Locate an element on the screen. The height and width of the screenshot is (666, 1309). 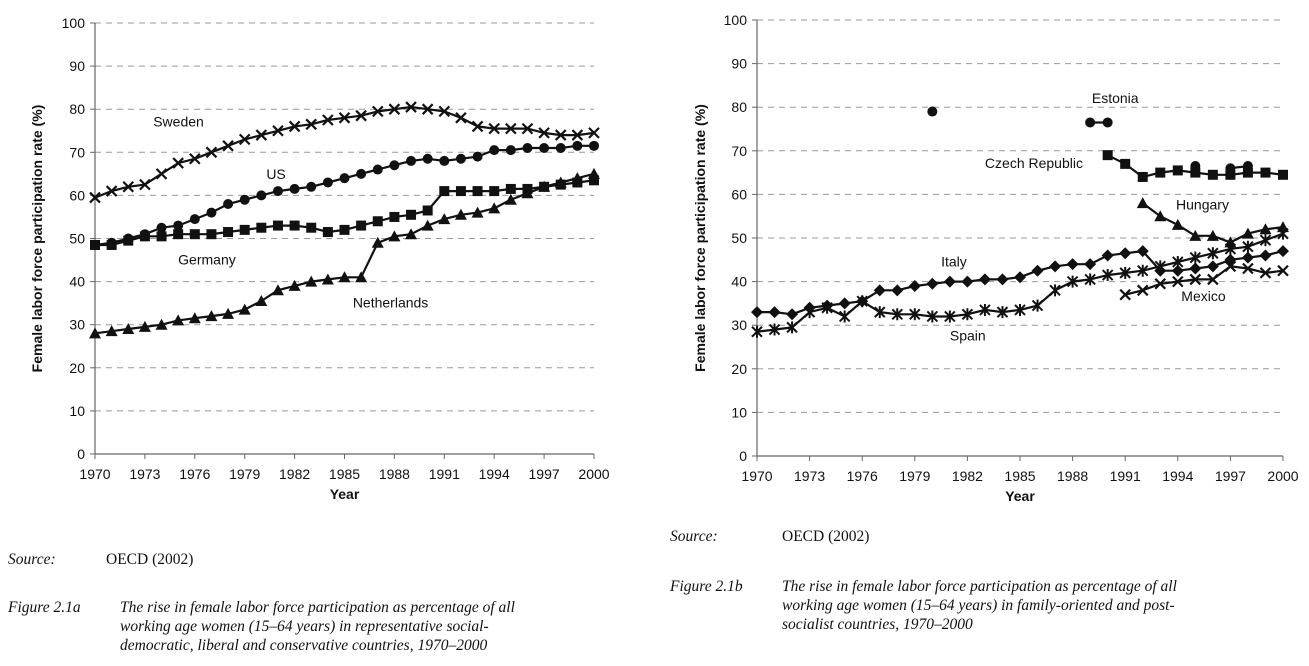
y-axis: 0 10 20 30 40 50 60 70 80 90 100 is located at coordinates (78, 238).